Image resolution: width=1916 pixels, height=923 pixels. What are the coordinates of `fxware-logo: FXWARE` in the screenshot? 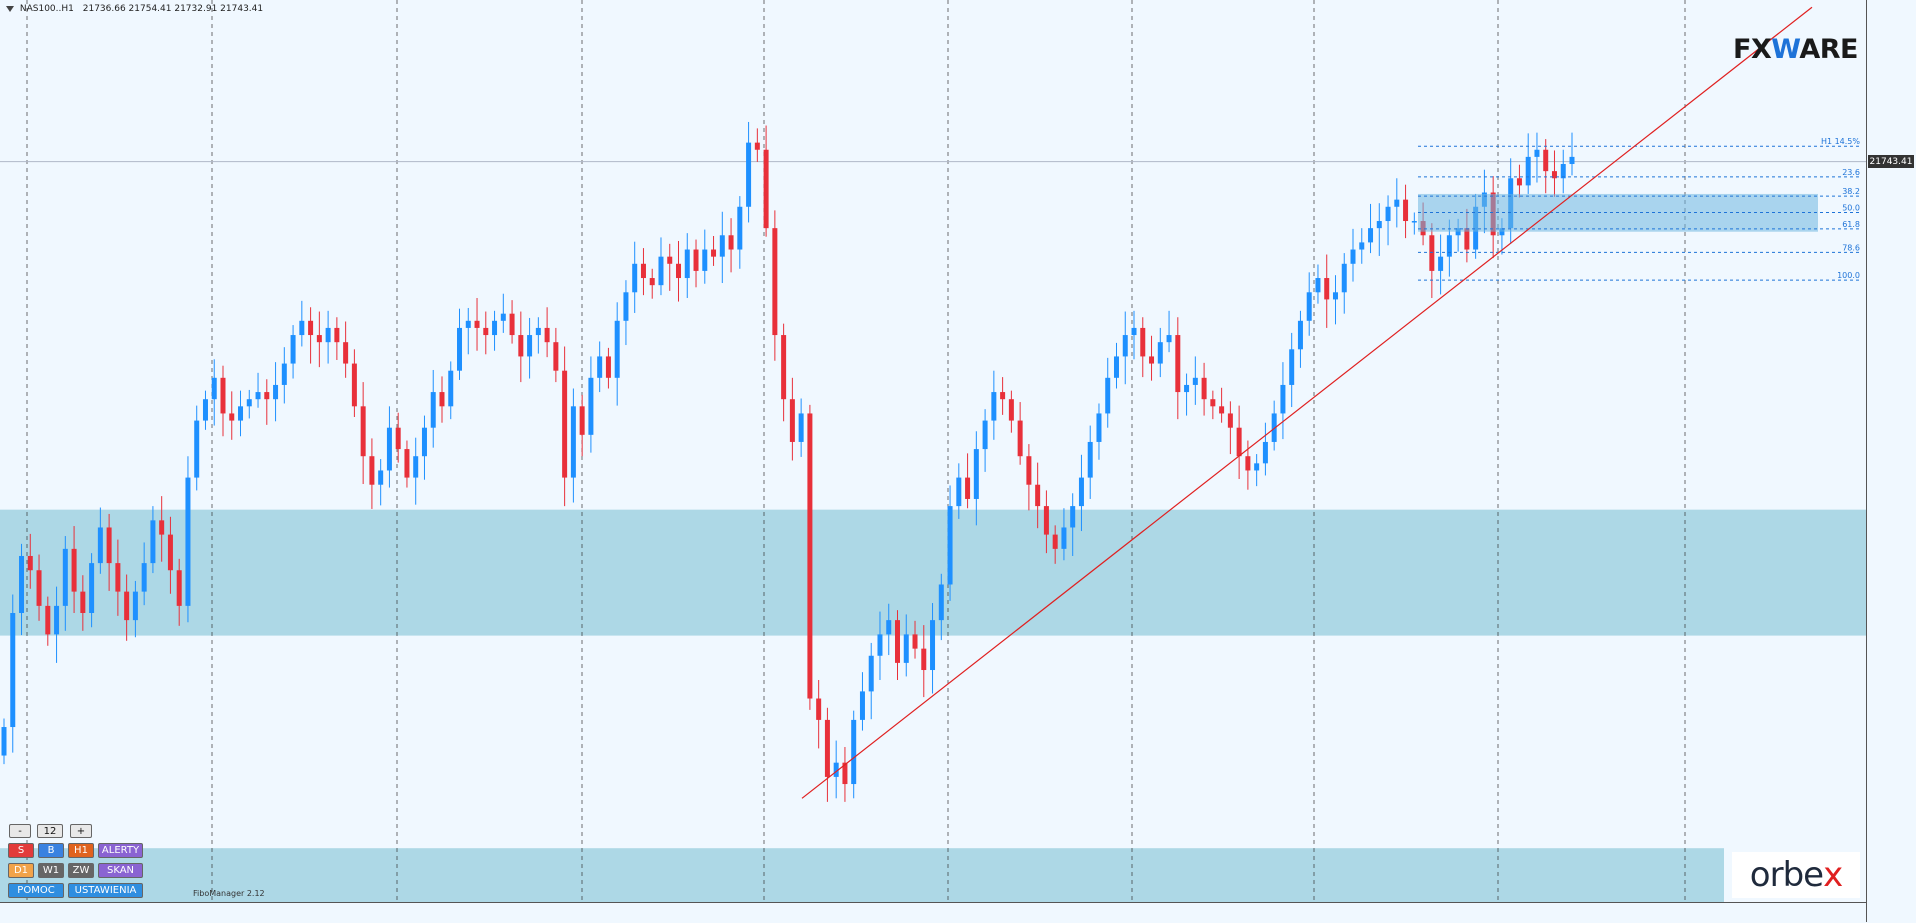 It's located at (1795, 49).